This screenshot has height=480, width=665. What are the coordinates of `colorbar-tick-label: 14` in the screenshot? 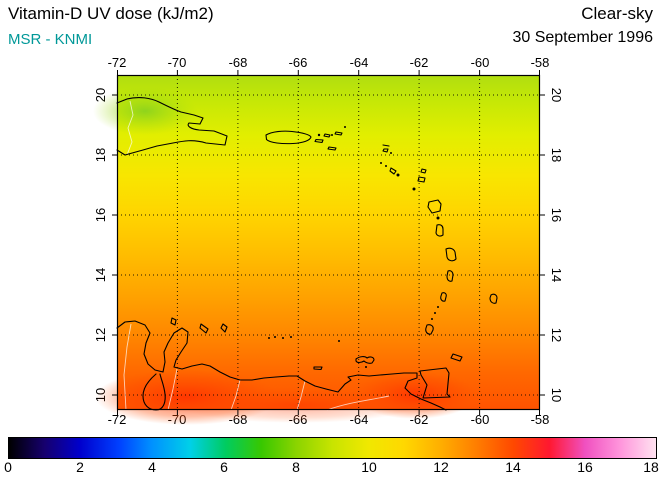 It's located at (513, 467).